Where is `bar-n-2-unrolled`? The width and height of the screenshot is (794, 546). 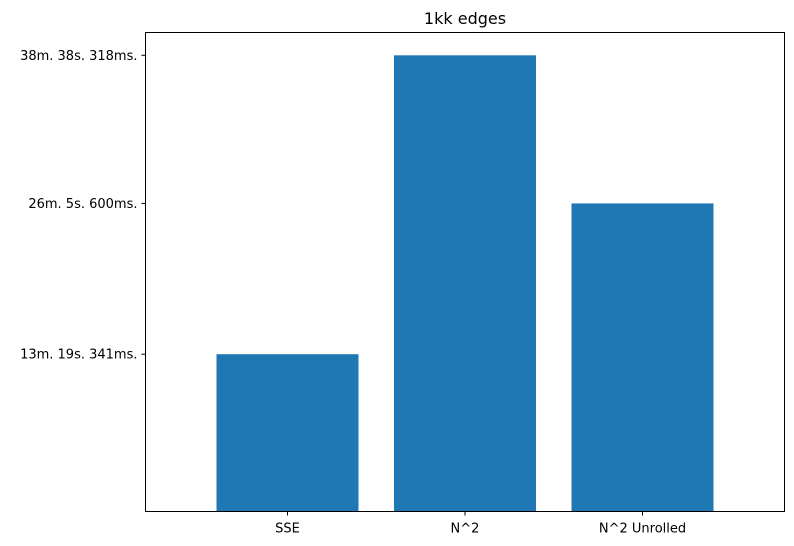
bar-n-2-unrolled is located at coordinates (642, 357).